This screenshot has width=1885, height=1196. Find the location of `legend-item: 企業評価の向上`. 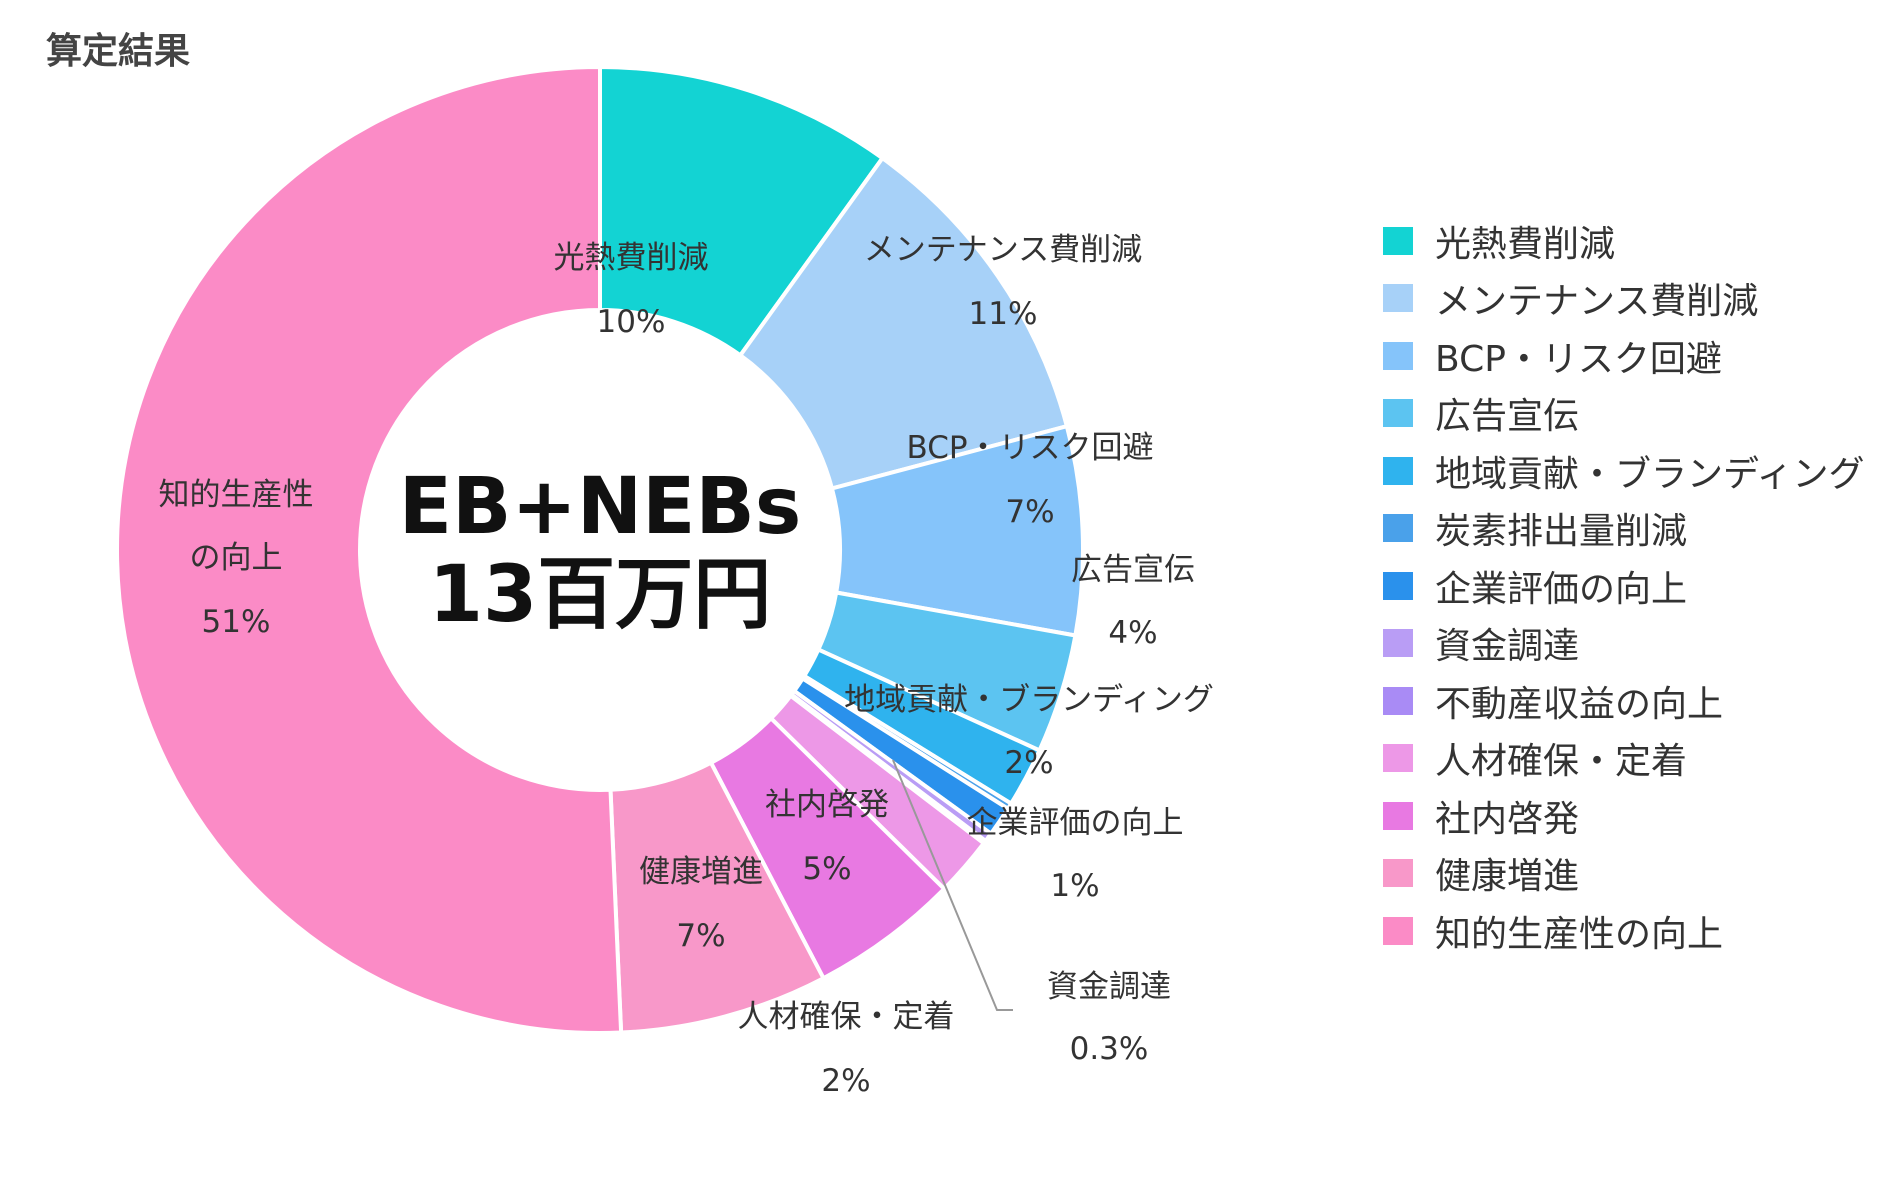

legend-item: 企業評価の向上 is located at coordinates (1623, 586).